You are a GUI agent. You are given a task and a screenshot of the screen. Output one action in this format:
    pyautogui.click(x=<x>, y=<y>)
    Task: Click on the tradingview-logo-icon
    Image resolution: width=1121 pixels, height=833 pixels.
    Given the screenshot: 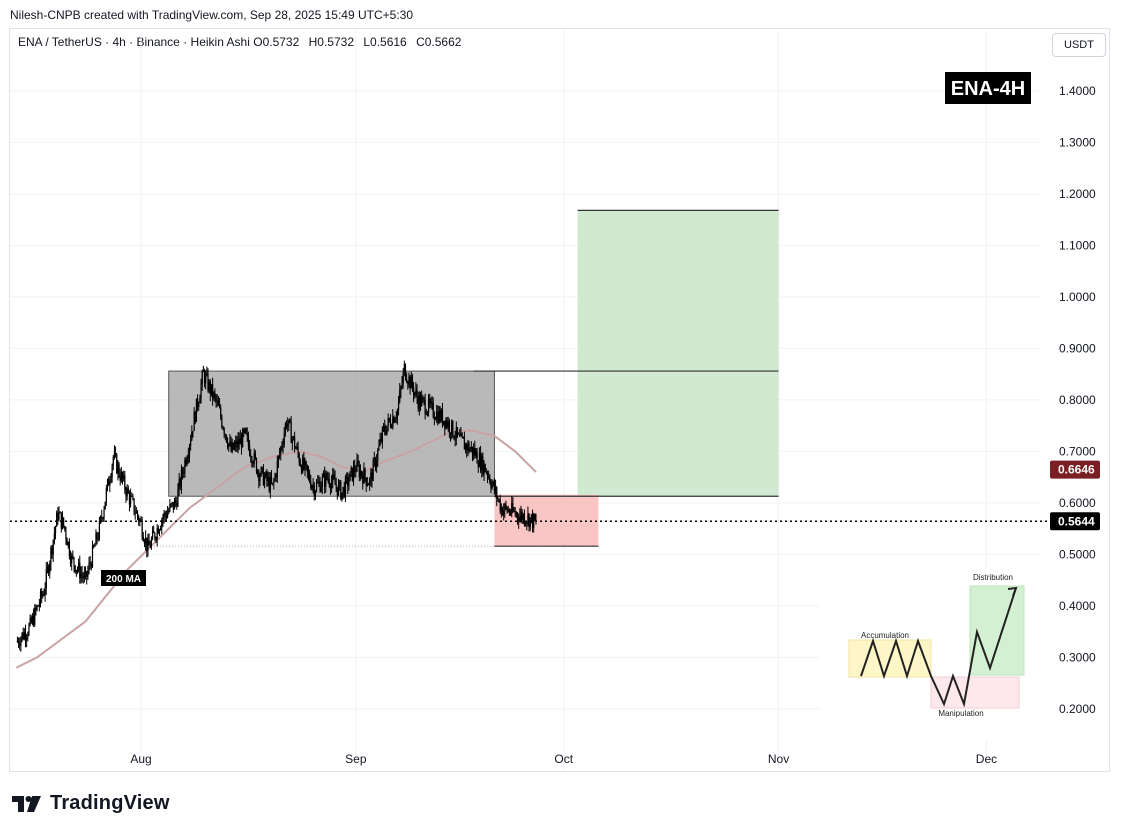 What is the action you would take?
    pyautogui.click(x=26, y=803)
    